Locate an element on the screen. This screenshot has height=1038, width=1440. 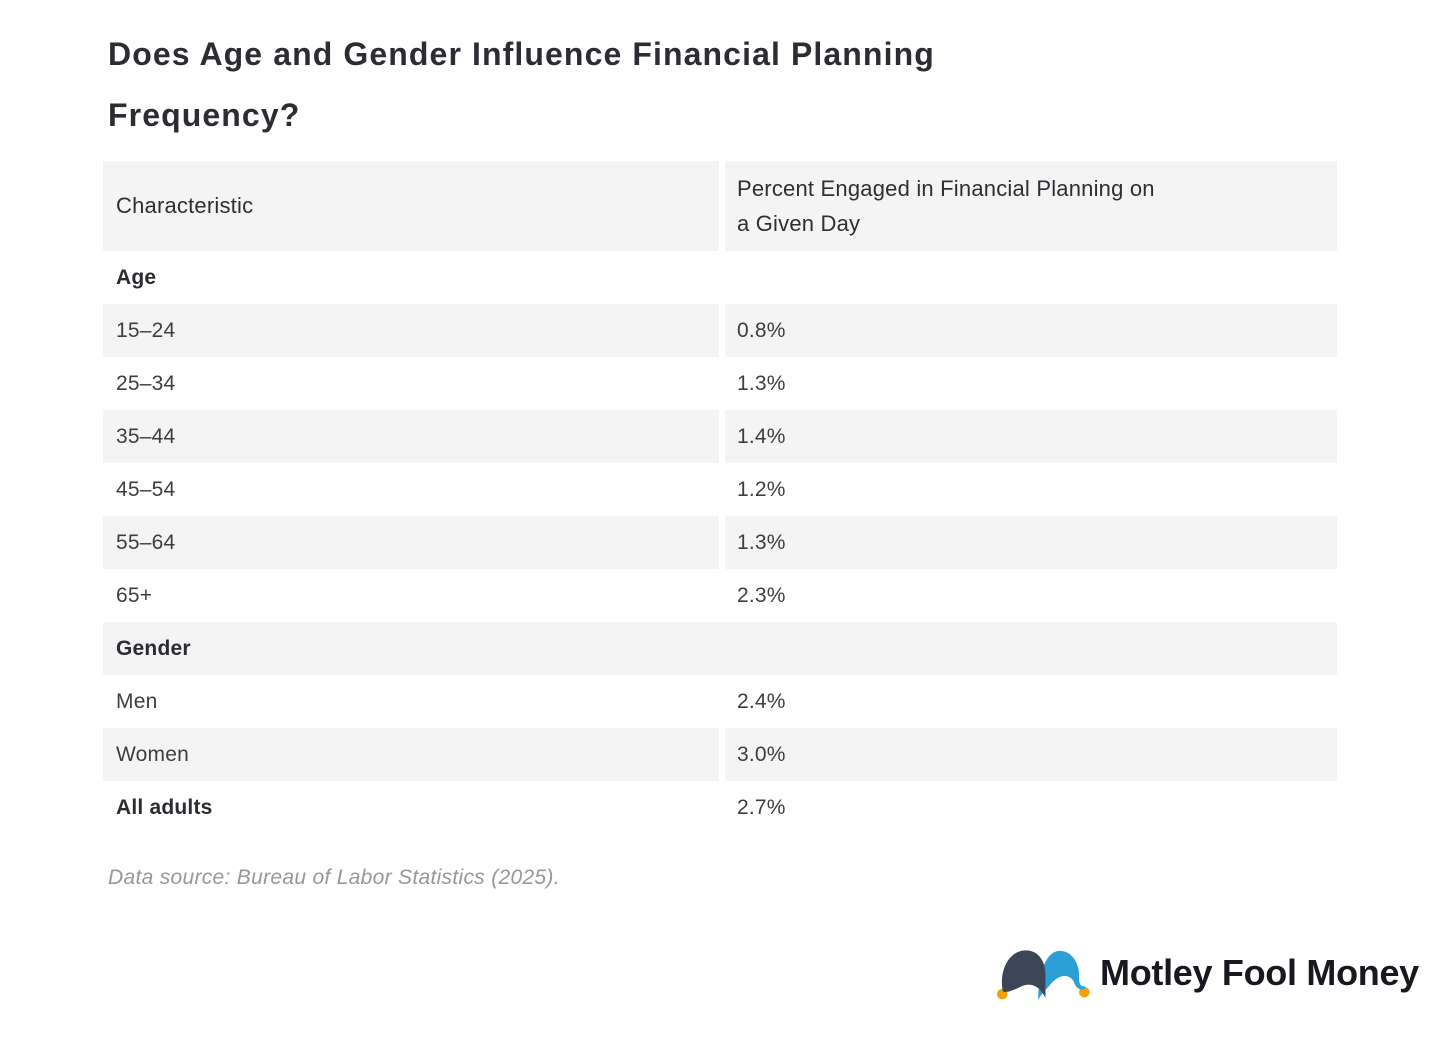
row-label: 15–24 is located at coordinates (146, 330).